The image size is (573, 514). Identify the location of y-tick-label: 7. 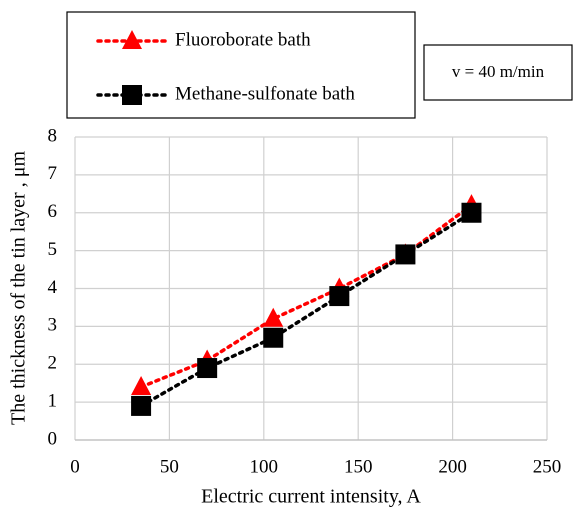
(53, 173).